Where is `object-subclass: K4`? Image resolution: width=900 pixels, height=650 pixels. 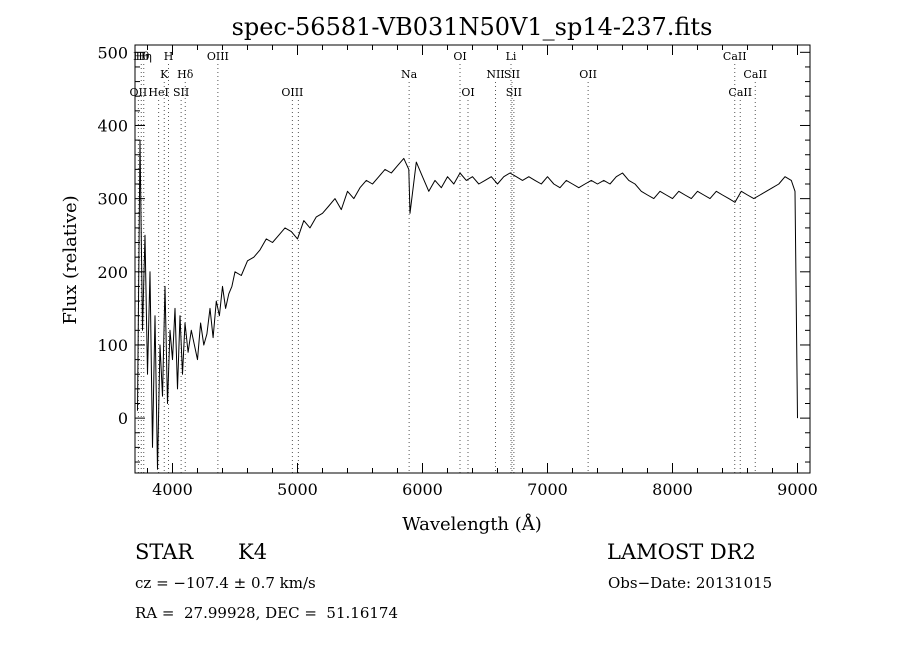
object-subclass: K4 is located at coordinates (253, 552).